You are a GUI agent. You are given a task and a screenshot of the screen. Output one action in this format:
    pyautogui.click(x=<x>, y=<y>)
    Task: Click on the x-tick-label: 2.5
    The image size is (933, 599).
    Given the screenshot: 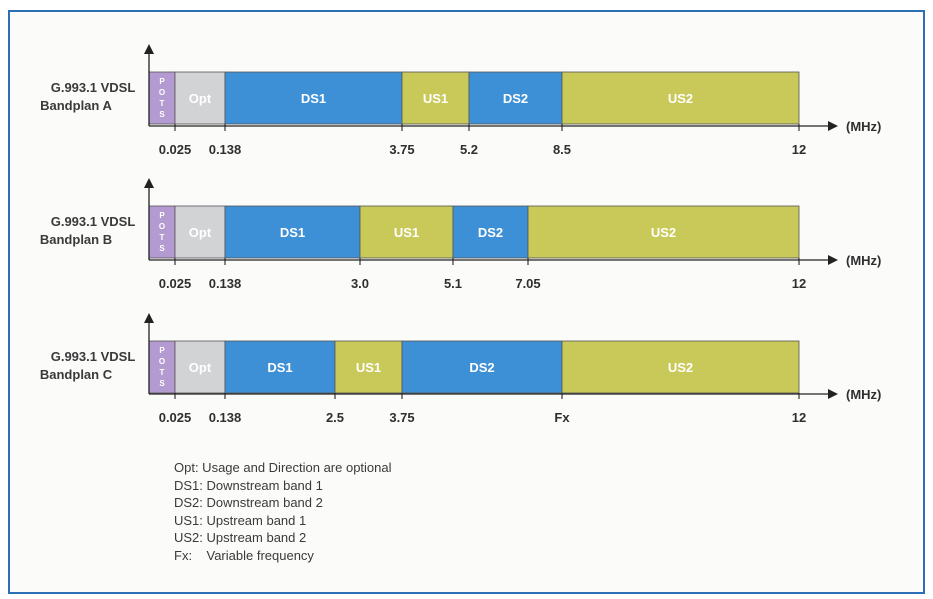 What is the action you would take?
    pyautogui.click(x=335, y=417)
    